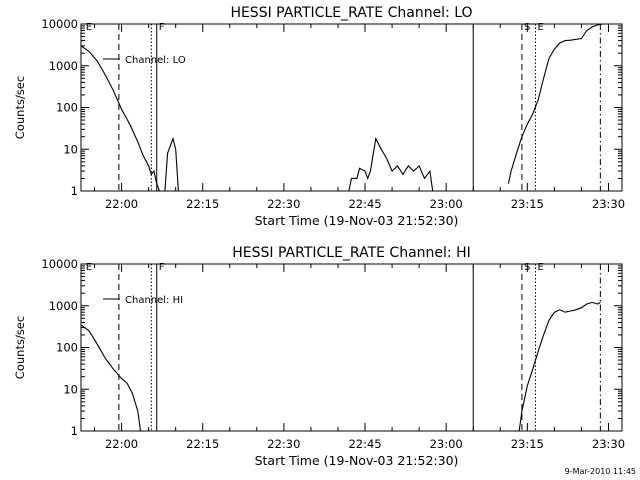 The image size is (640, 480). I want to click on lo-y-tick-label: 1000, so click(63, 66).